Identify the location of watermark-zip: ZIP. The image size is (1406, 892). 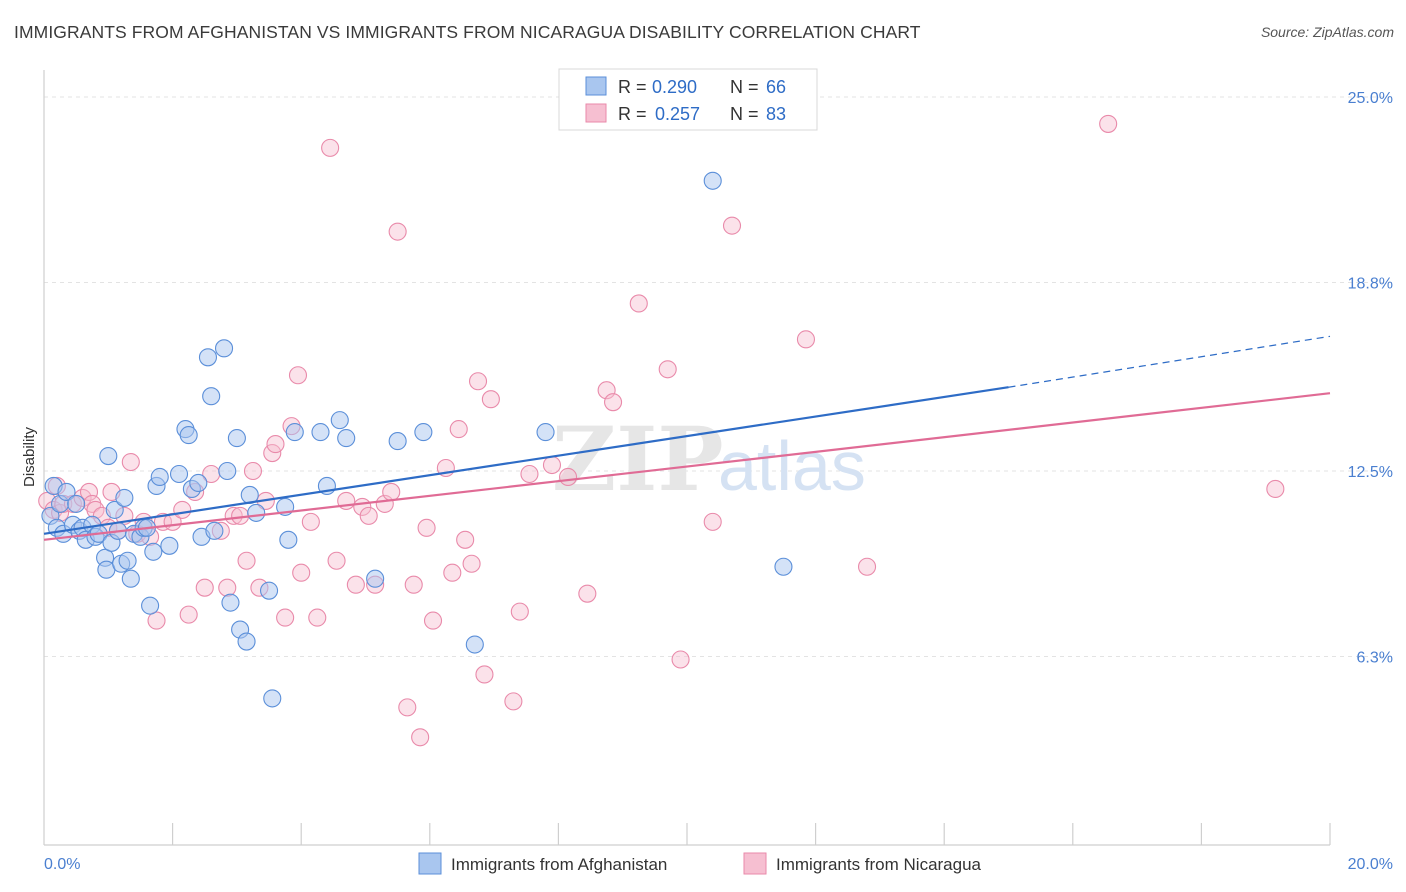
(638, 459).